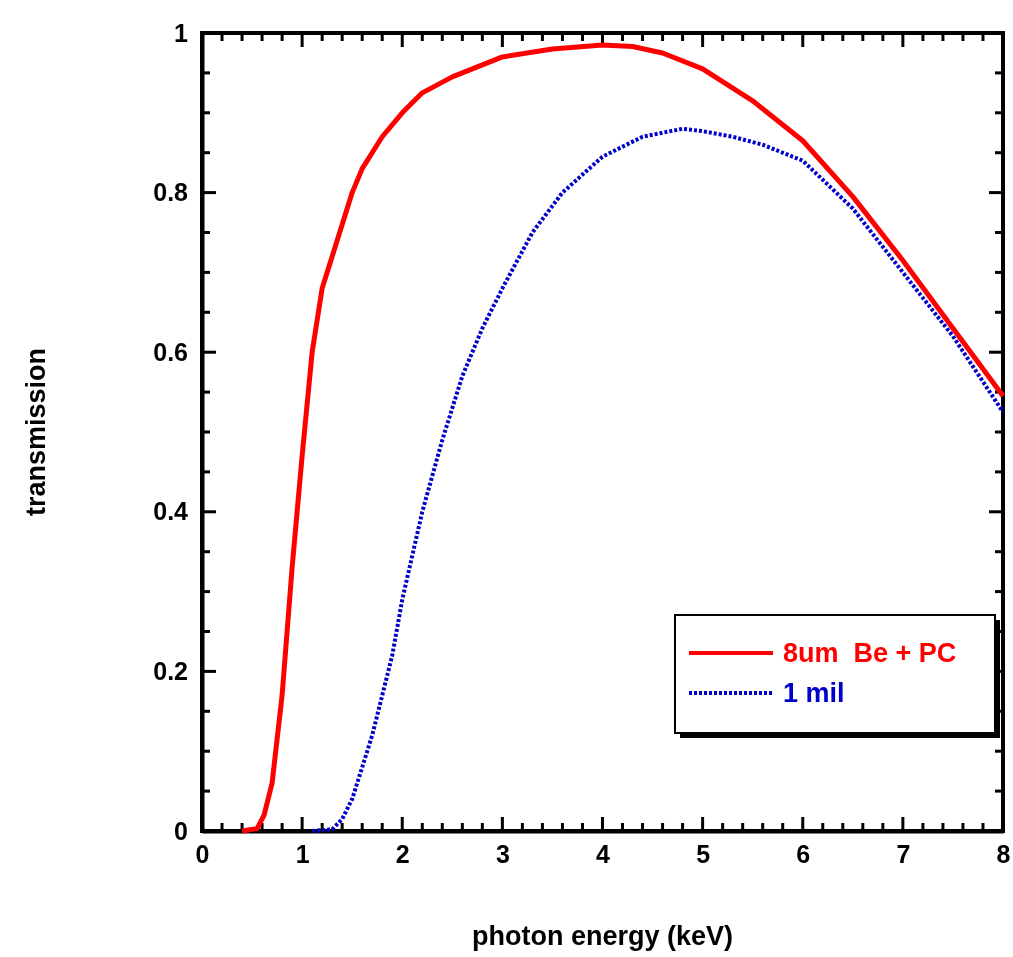 This screenshot has width=1013, height=957. What do you see at coordinates (703, 853) in the screenshot?
I see `x-tick-label: 5` at bounding box center [703, 853].